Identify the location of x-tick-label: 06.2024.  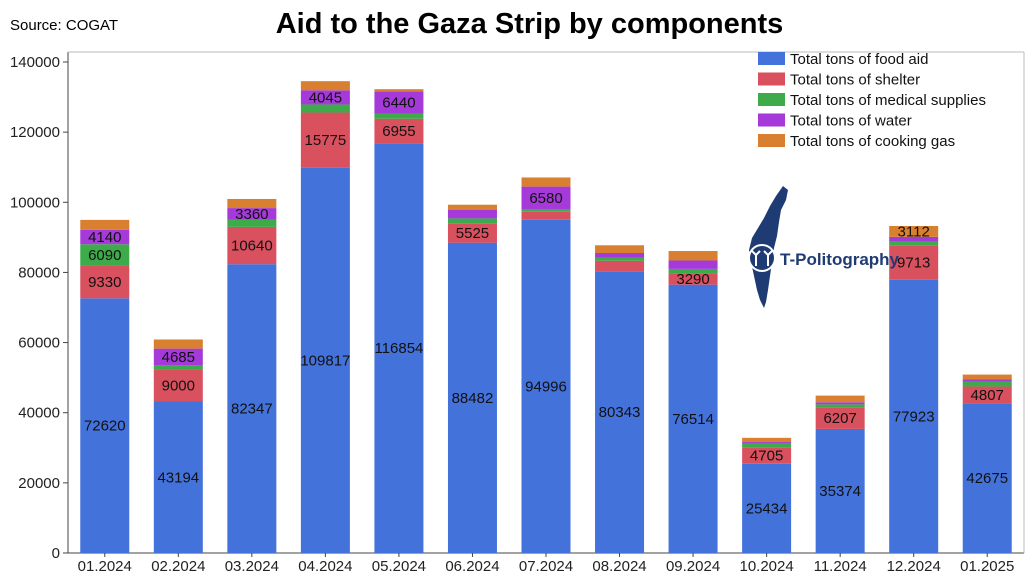
(472, 566).